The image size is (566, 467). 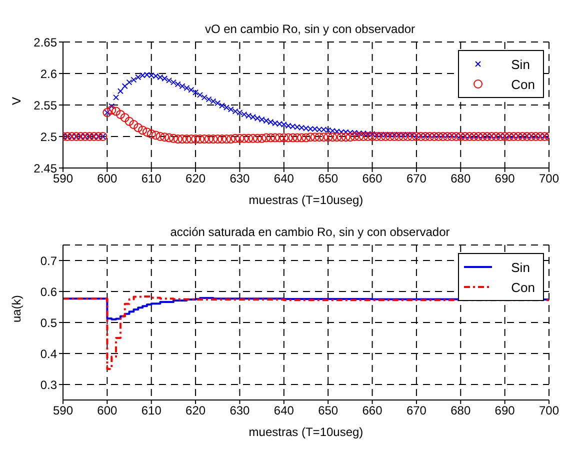 I want to click on y-tick-label: 2.55, so click(x=46, y=105).